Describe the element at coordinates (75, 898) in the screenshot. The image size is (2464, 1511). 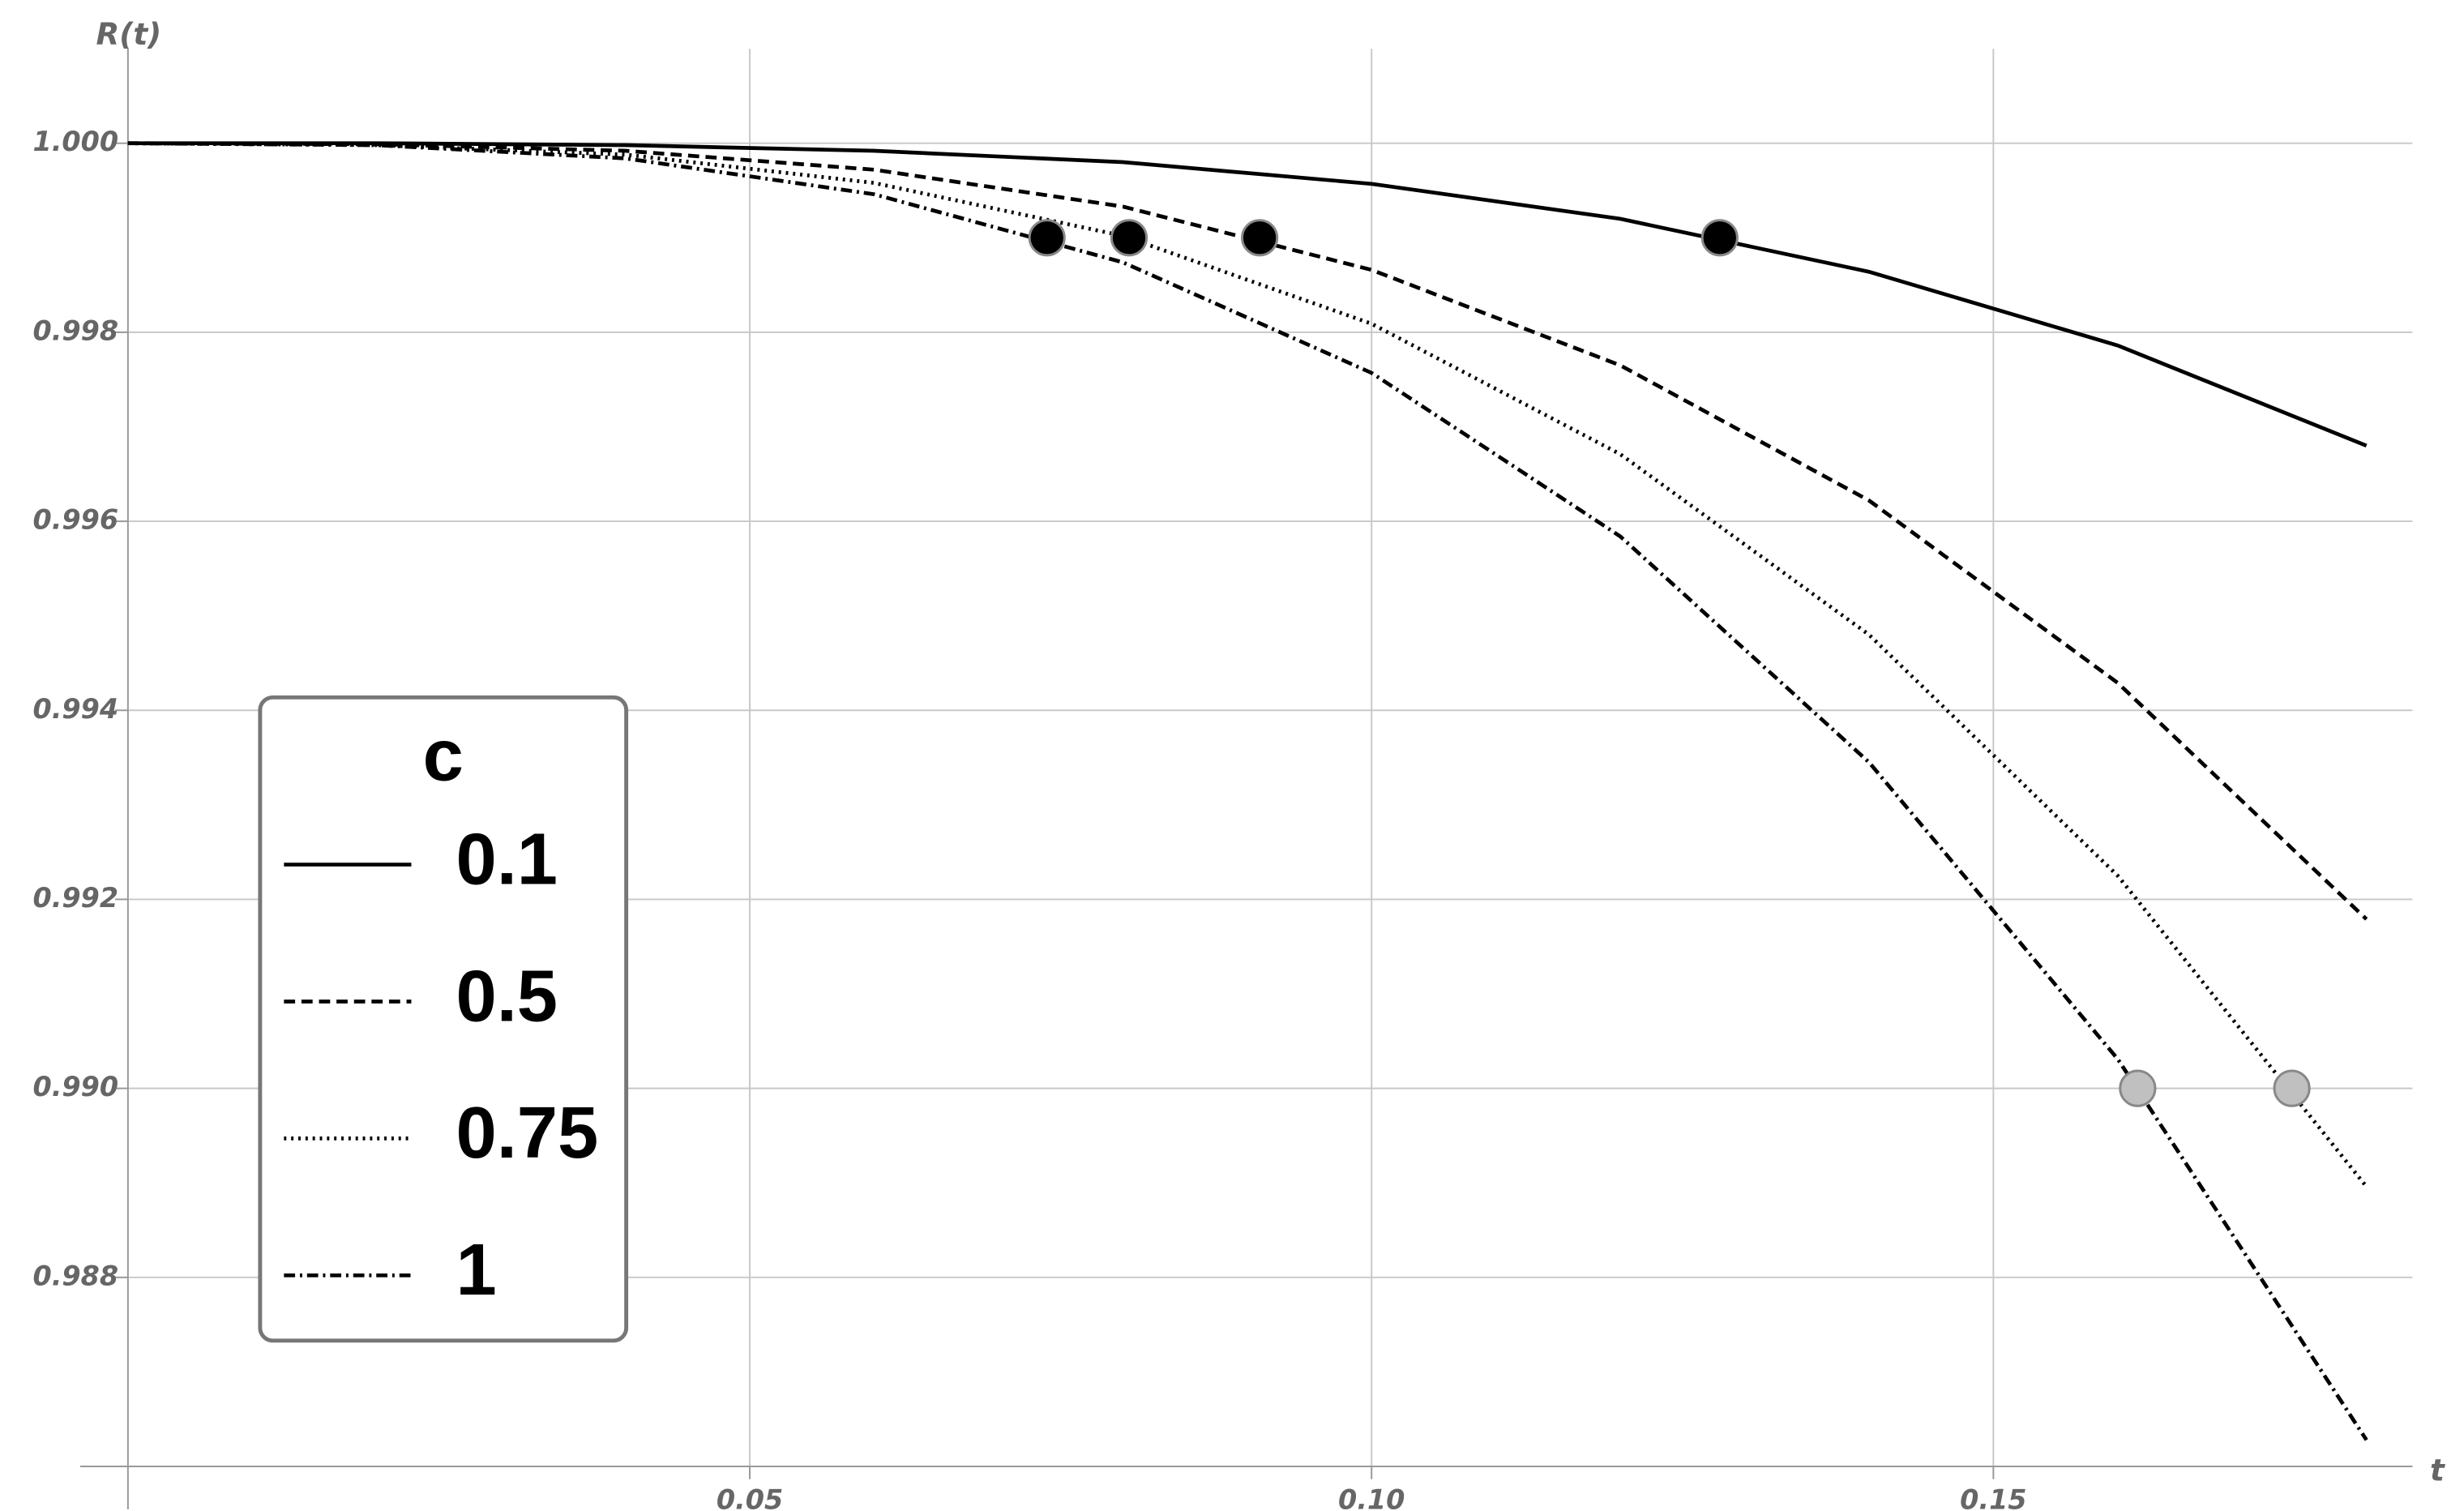
I see `y-tick-label: 0.992` at that location.